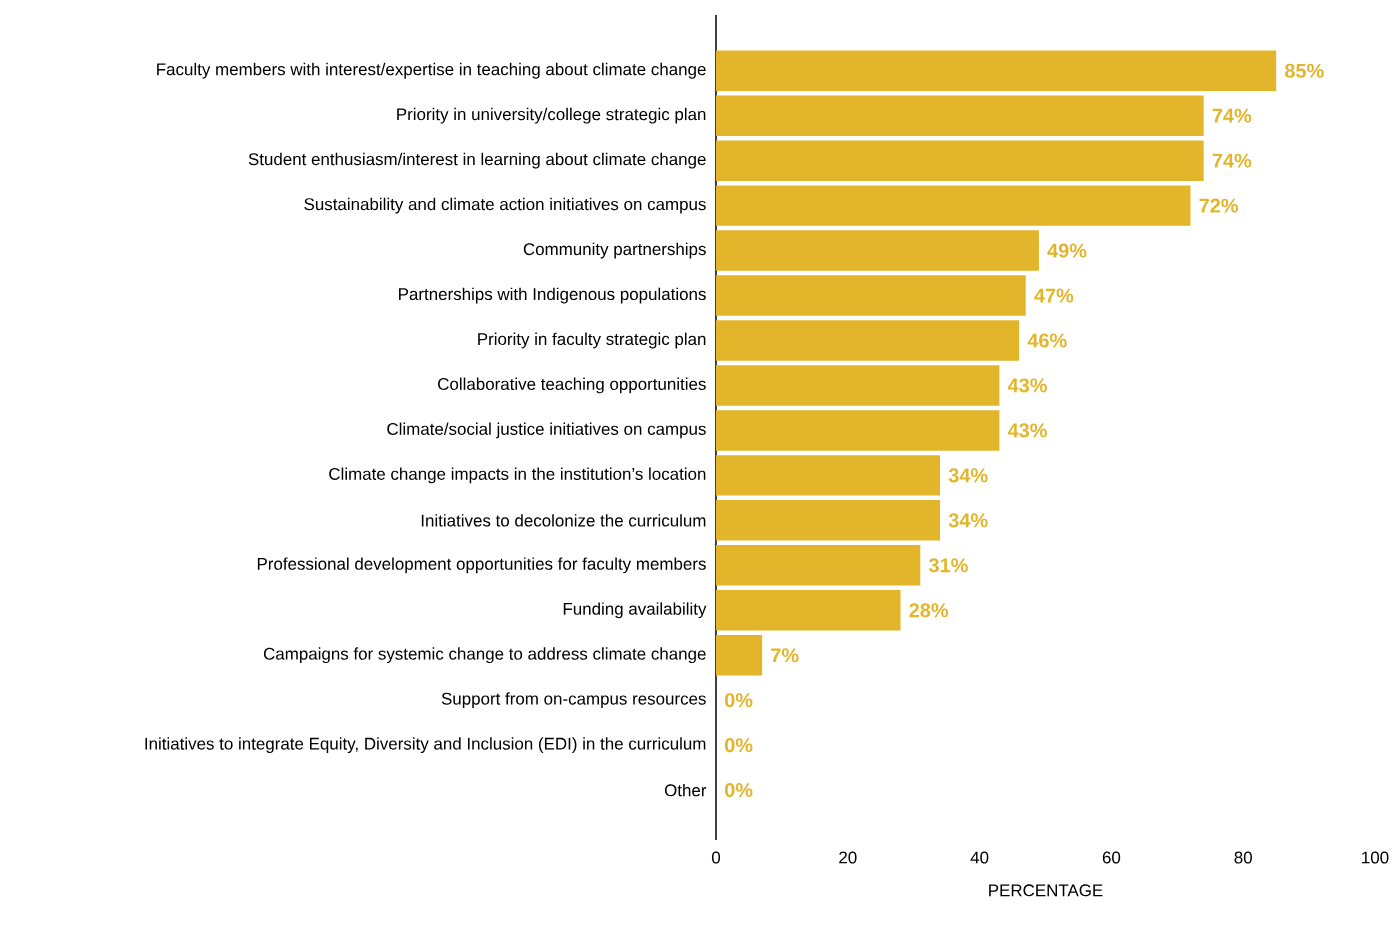  Describe the element at coordinates (1219, 205) in the screenshot. I see `data-label: 72%` at that location.